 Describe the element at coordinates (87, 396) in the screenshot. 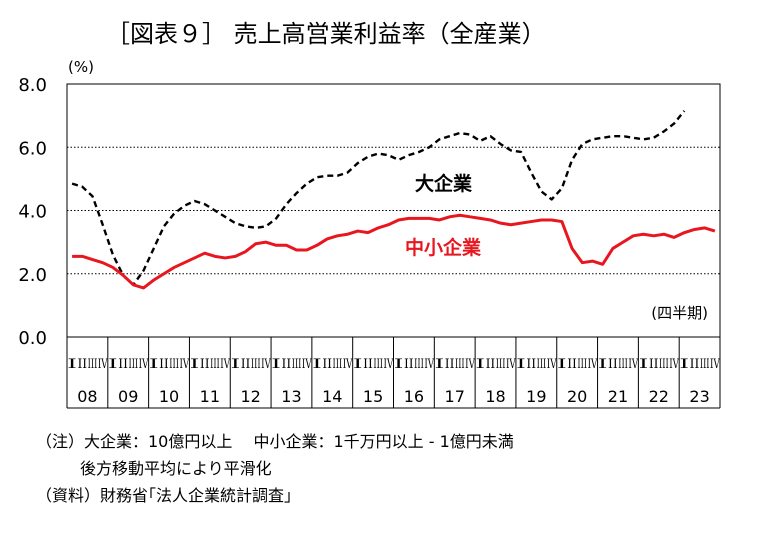

I see `year-label: 08` at that location.